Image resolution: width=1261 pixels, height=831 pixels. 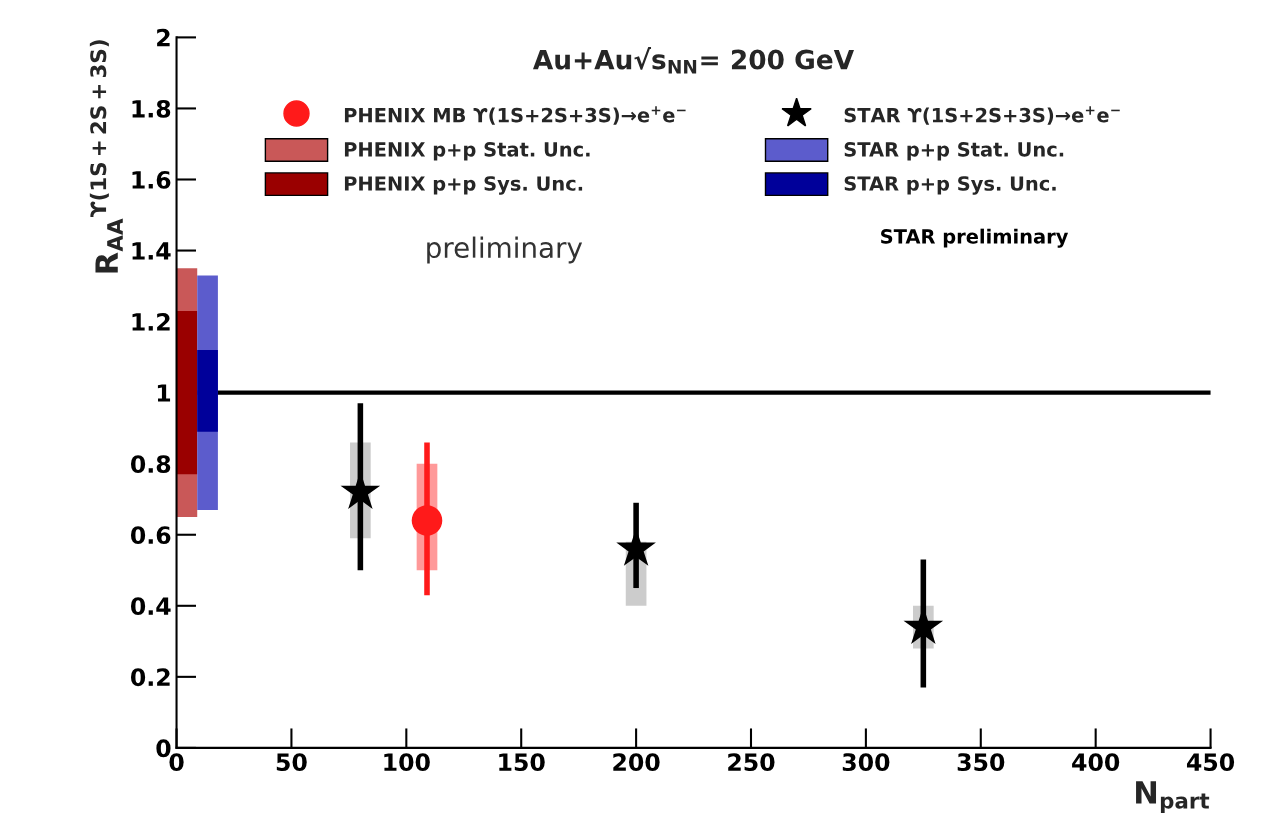 I want to click on x-tick-label: 100, so click(x=407, y=762).